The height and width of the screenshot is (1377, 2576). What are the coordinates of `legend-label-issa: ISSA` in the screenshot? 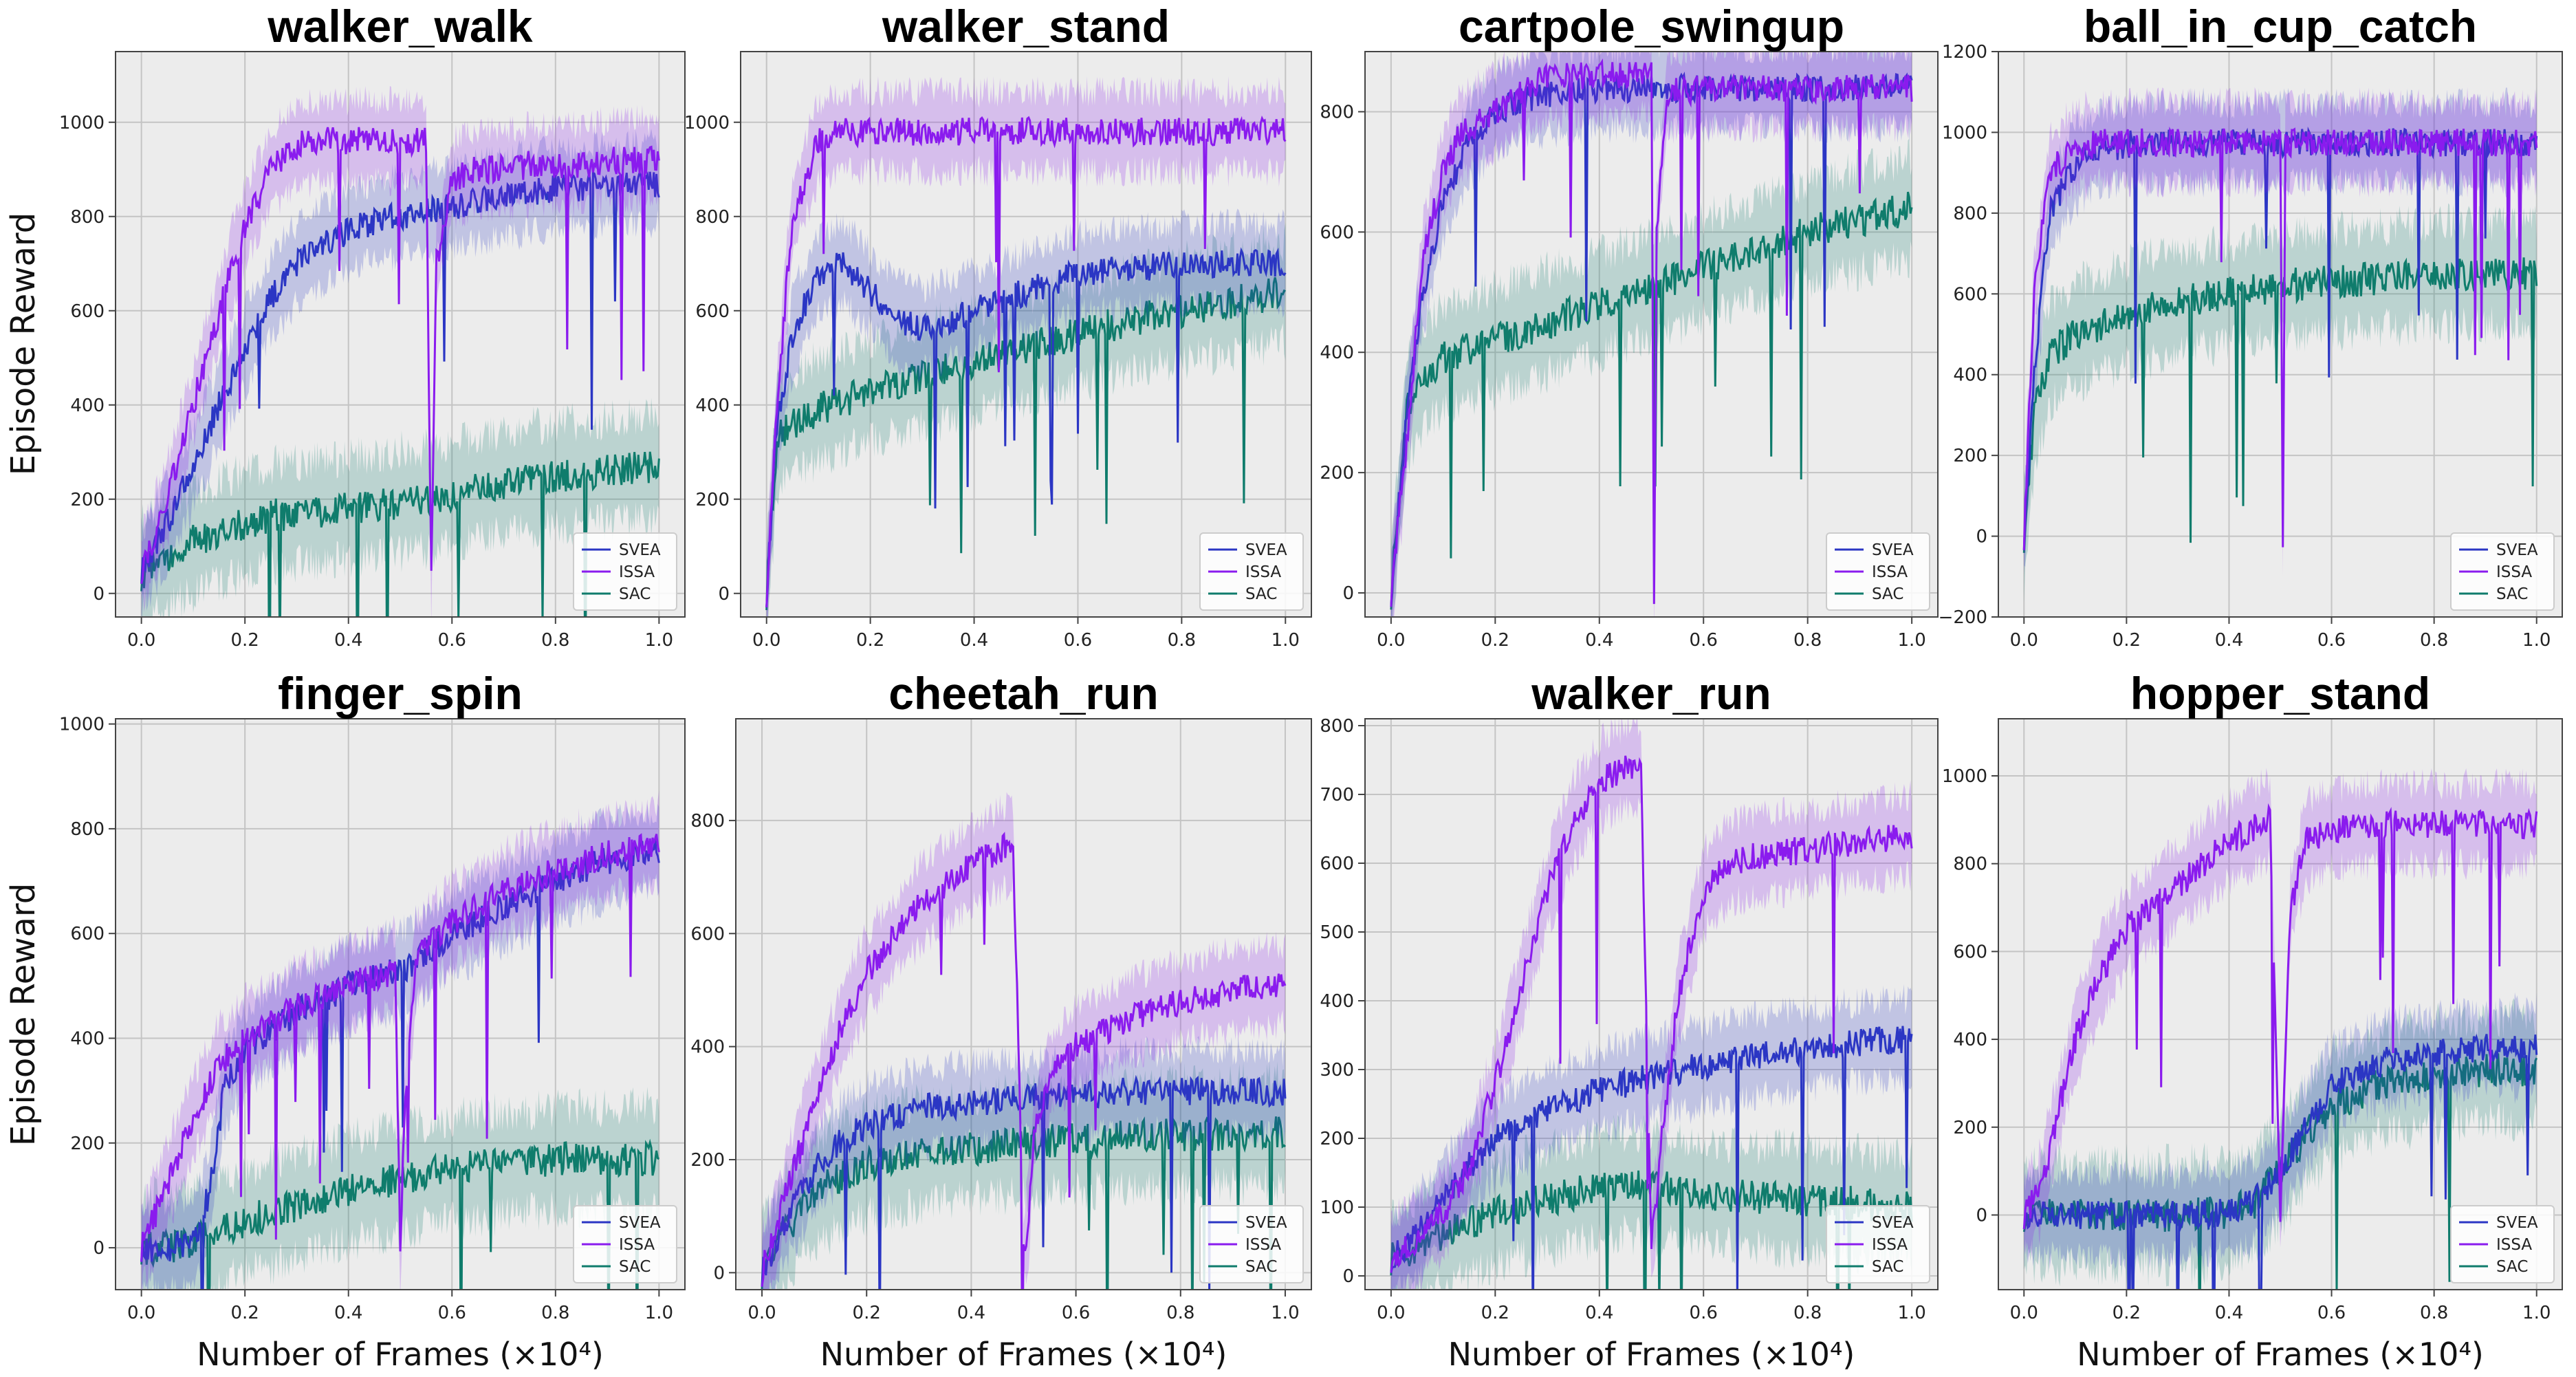 It's located at (1890, 572).